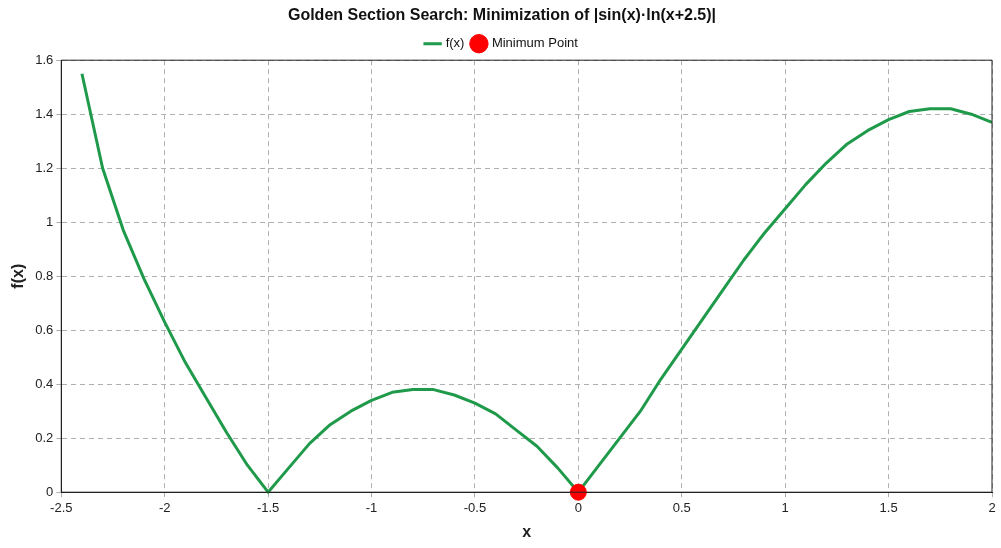 This screenshot has height=548, width=1001. What do you see at coordinates (502, 15) in the screenshot?
I see `chart-title: Golden Section Search: Minimization of |sin(x)·ln(x+2.5)|` at bounding box center [502, 15].